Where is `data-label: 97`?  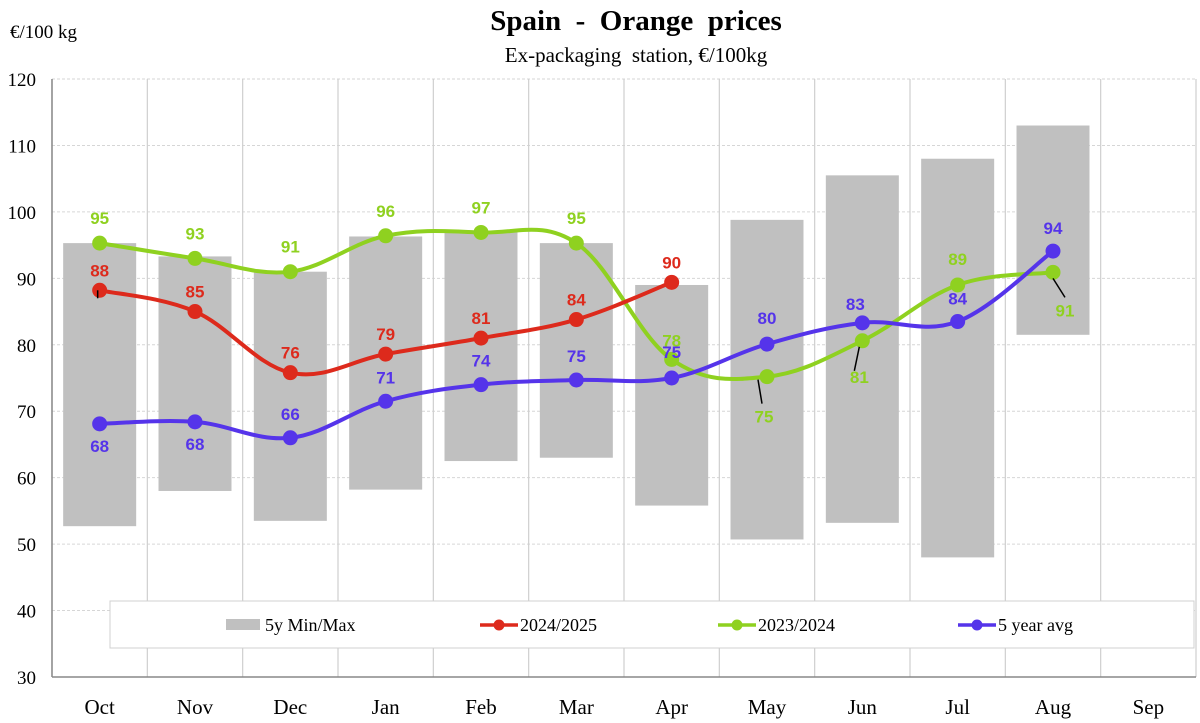 data-label: 97 is located at coordinates (481, 207).